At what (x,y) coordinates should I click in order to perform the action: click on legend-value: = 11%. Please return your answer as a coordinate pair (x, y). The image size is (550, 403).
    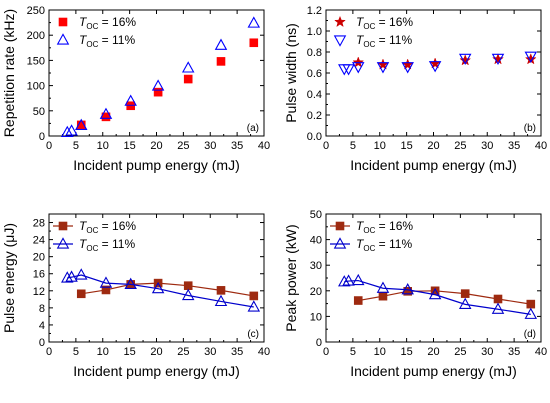
    Looking at the image, I should click on (393, 244).